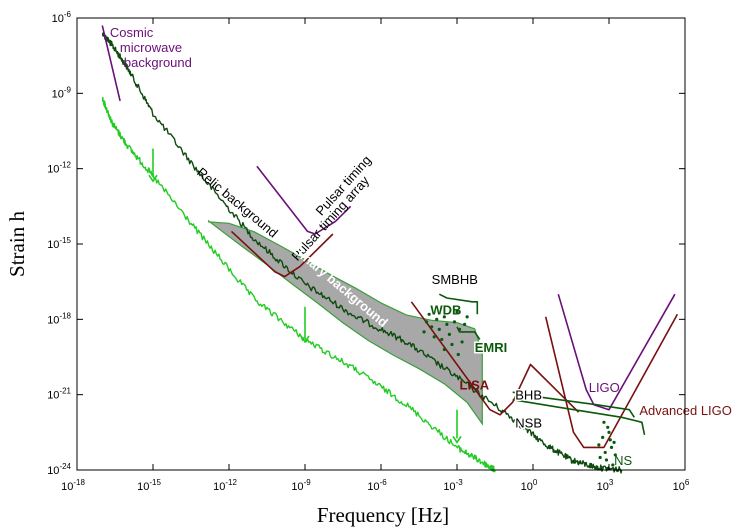 The height and width of the screenshot is (530, 753). What do you see at coordinates (132, 32) in the screenshot?
I see `annotation-cmb-line: Cosmic` at bounding box center [132, 32].